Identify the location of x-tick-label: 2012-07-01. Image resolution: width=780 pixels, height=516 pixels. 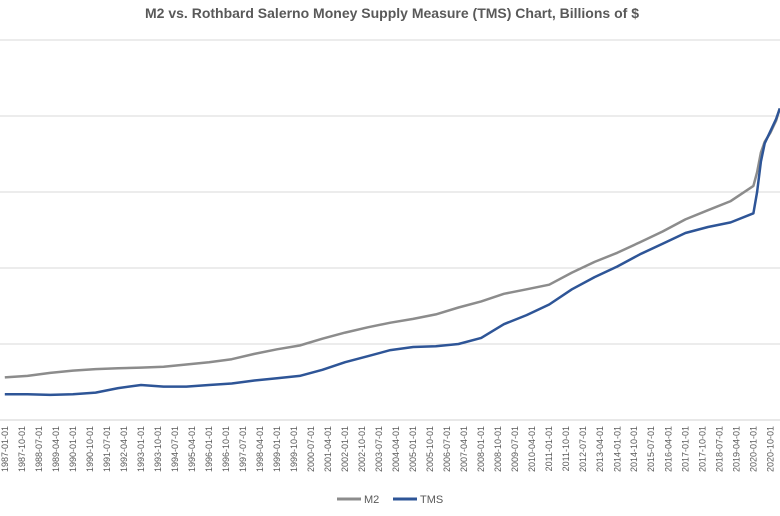
(583, 449).